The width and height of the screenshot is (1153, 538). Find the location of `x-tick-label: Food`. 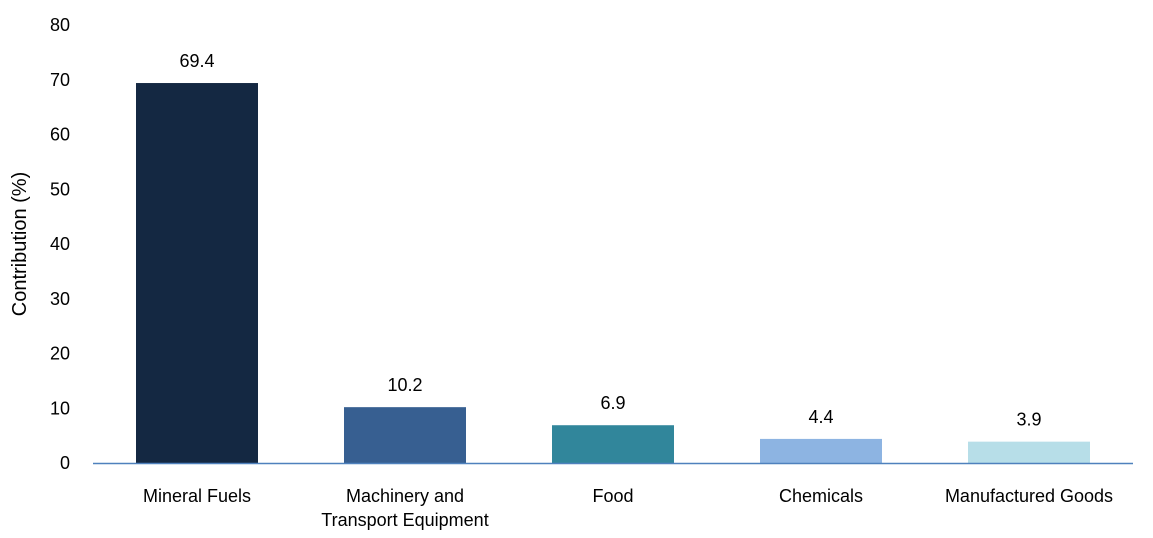

x-tick-label: Food is located at coordinates (612, 496).